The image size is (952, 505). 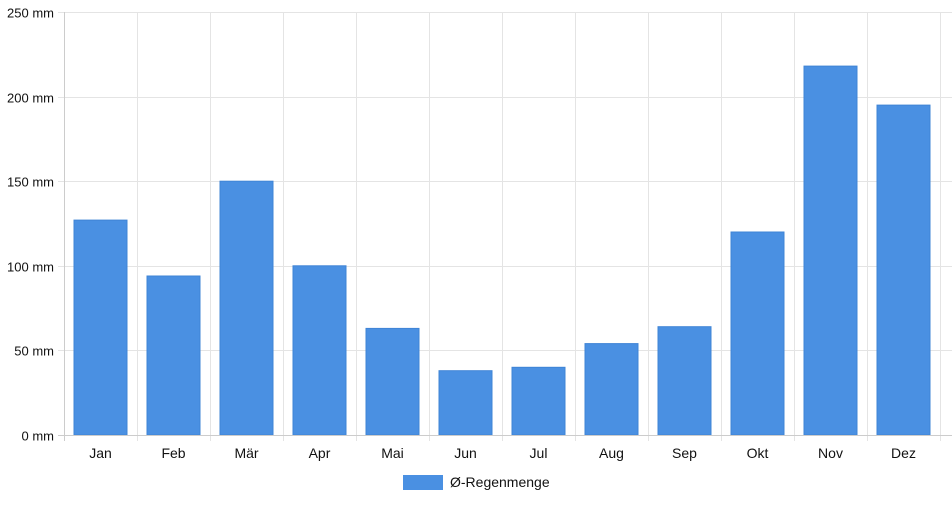 What do you see at coordinates (392, 381) in the screenshot?
I see `bar-mai` at bounding box center [392, 381].